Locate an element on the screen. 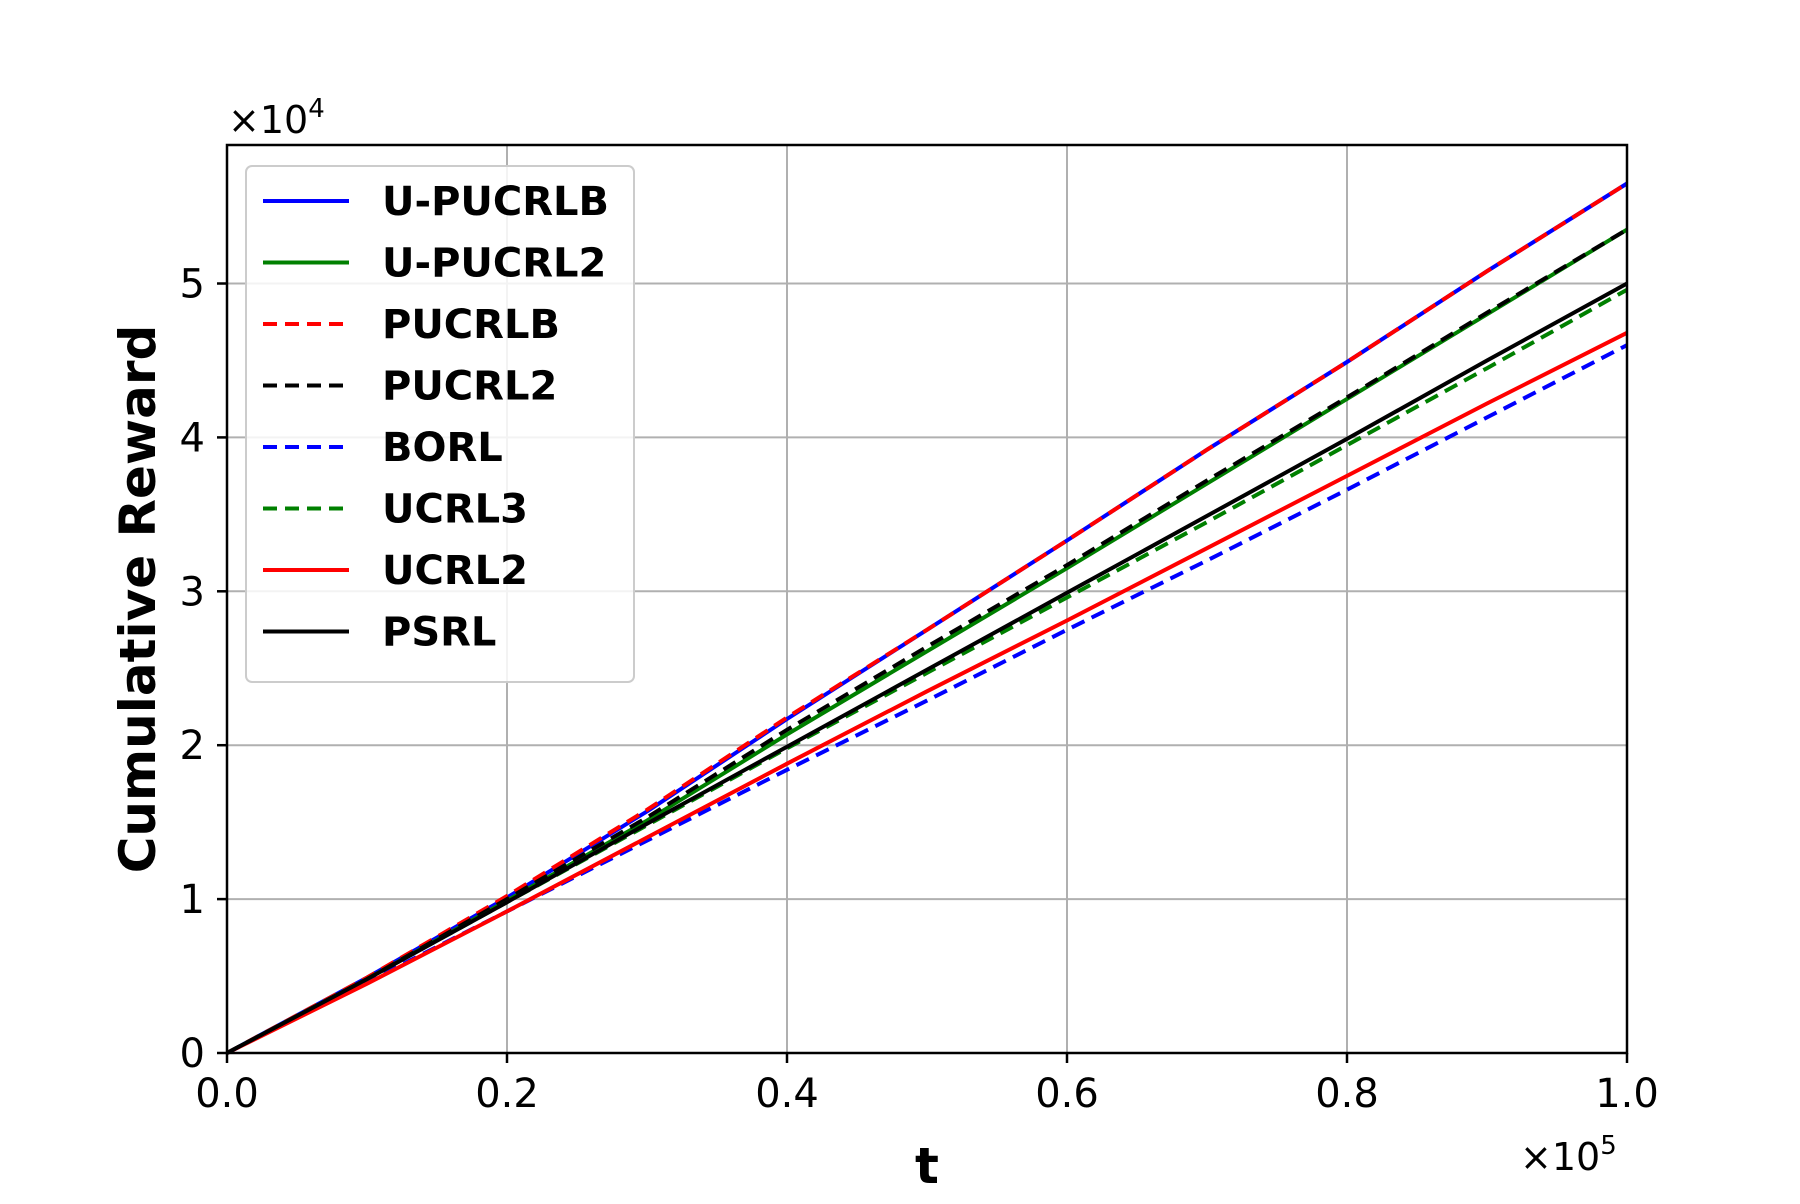 This screenshot has width=1800, height=1204. y-tick-label: 1 is located at coordinates (192, 900).